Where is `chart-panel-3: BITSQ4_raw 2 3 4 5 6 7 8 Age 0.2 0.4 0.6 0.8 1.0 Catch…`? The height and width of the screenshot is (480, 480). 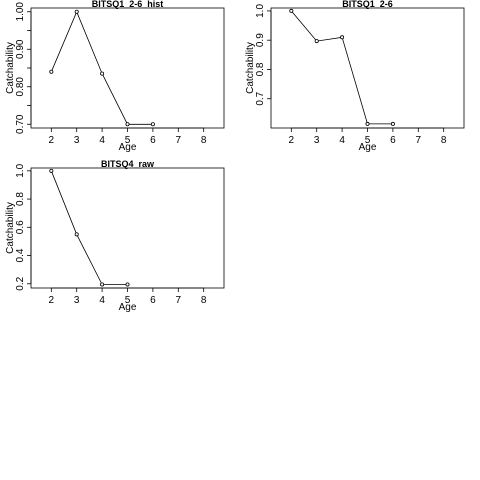
chart-panel-3: BITSQ4_raw 2 3 4 5 6 7 8 Age 0.2 0.4 0.6 0.8 1.0 Catch… is located at coordinates (115, 236).